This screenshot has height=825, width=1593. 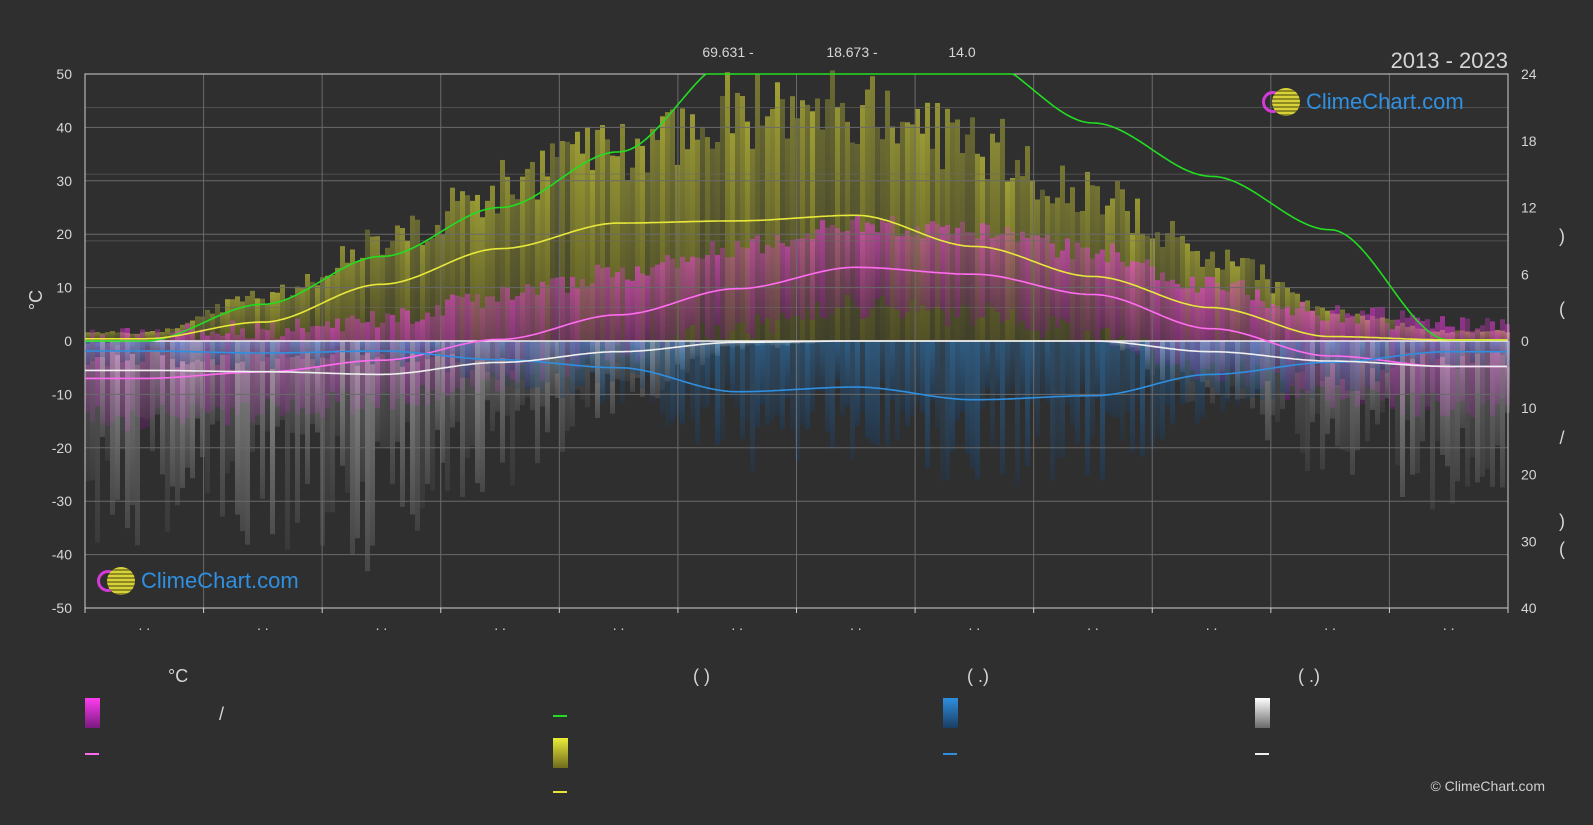 I want to click on climechart-logo-top: ClimeChart.com, so click(x=1363, y=102).